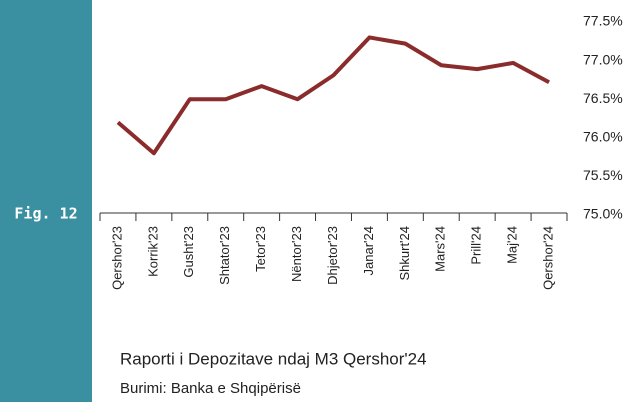  What do you see at coordinates (547, 258) in the screenshot?
I see `x-tick-label: Qershor'24` at bounding box center [547, 258].